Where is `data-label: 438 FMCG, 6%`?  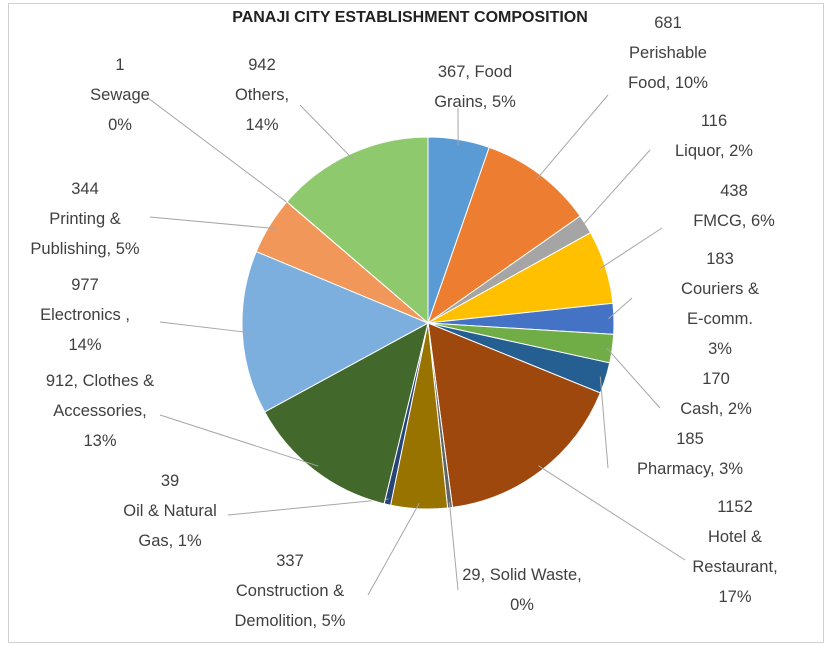 data-label: 438 FMCG, 6% is located at coordinates (734, 206).